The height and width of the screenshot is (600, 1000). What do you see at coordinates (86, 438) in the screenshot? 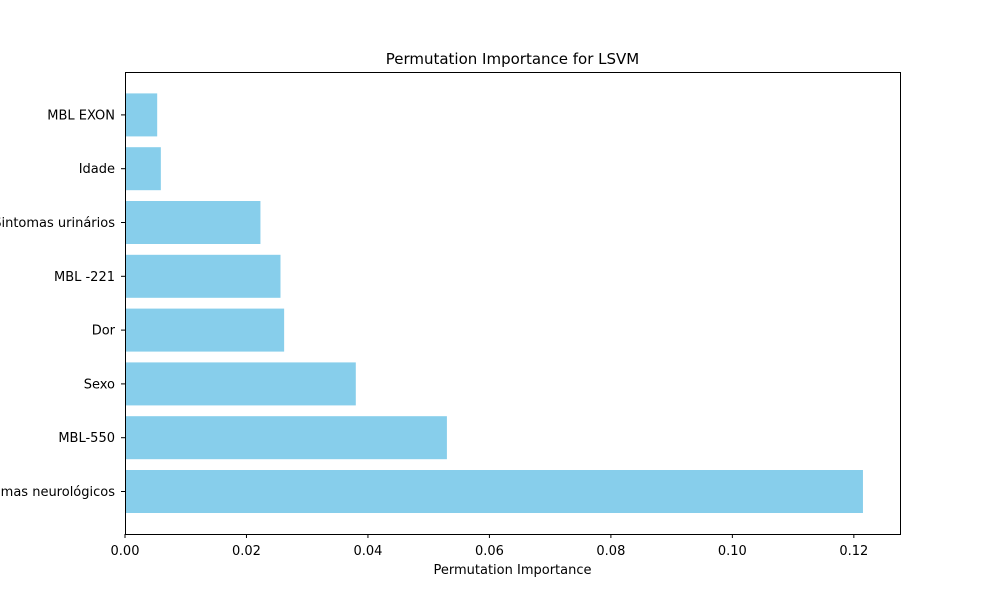
I see `y-tick-label: MBL-550` at bounding box center [86, 438].